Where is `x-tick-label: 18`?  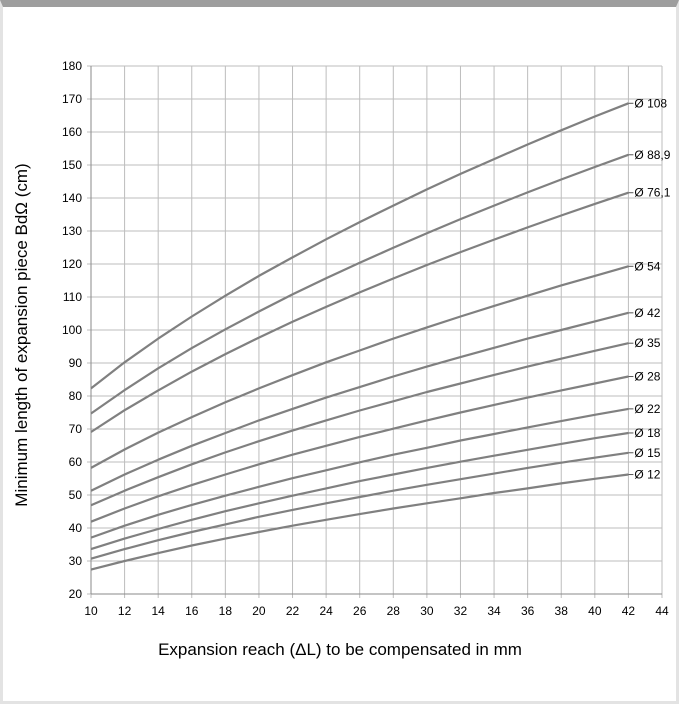
x-tick-label: 18 is located at coordinates (226, 611).